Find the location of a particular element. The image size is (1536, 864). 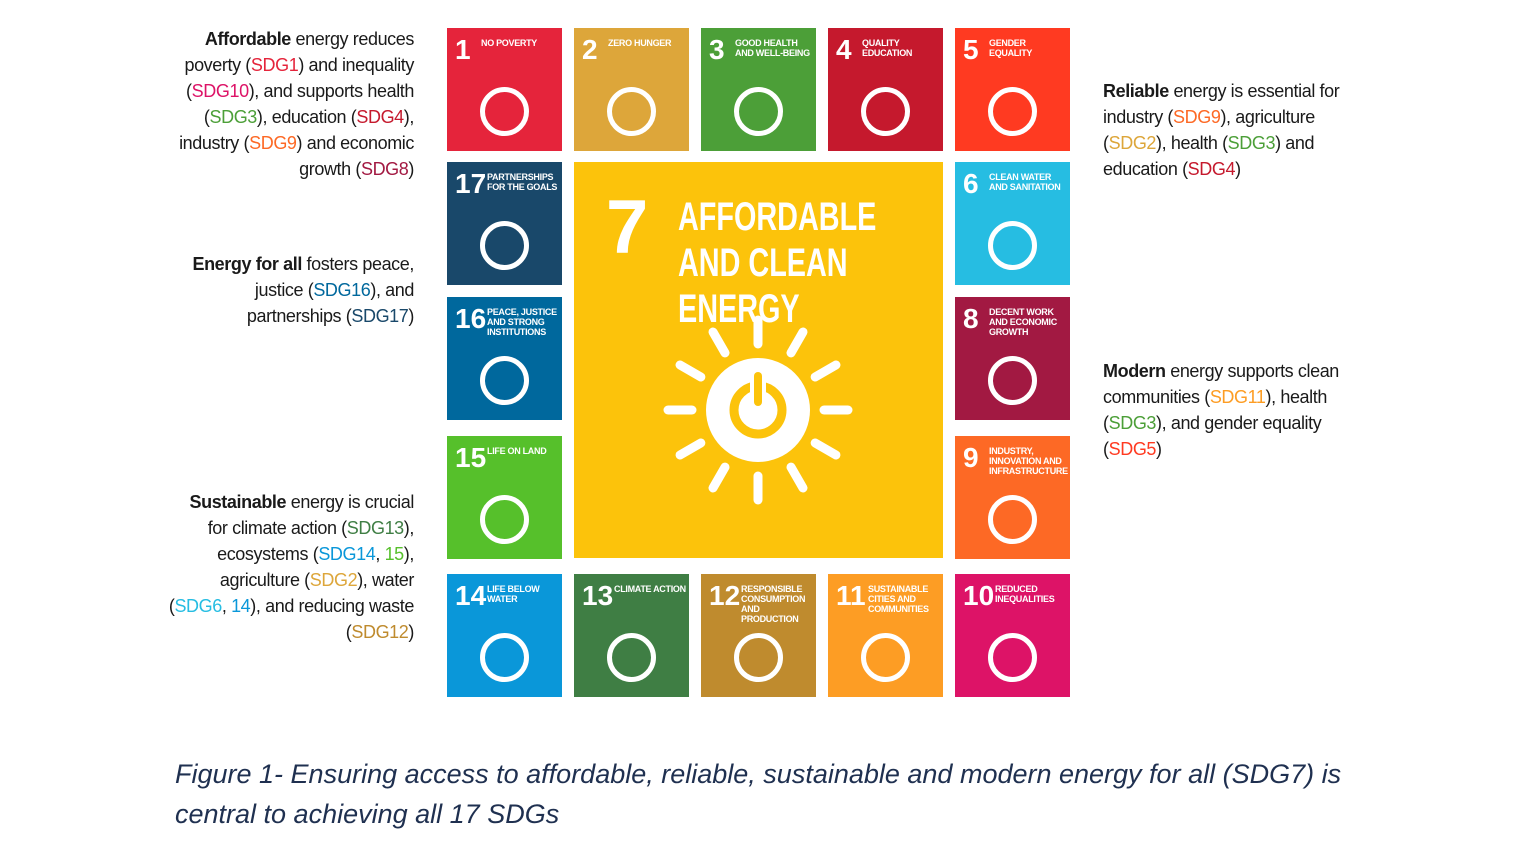

sdg-tile: 3 GOOD HEALTH AND WELL-BEING is located at coordinates (758, 89).